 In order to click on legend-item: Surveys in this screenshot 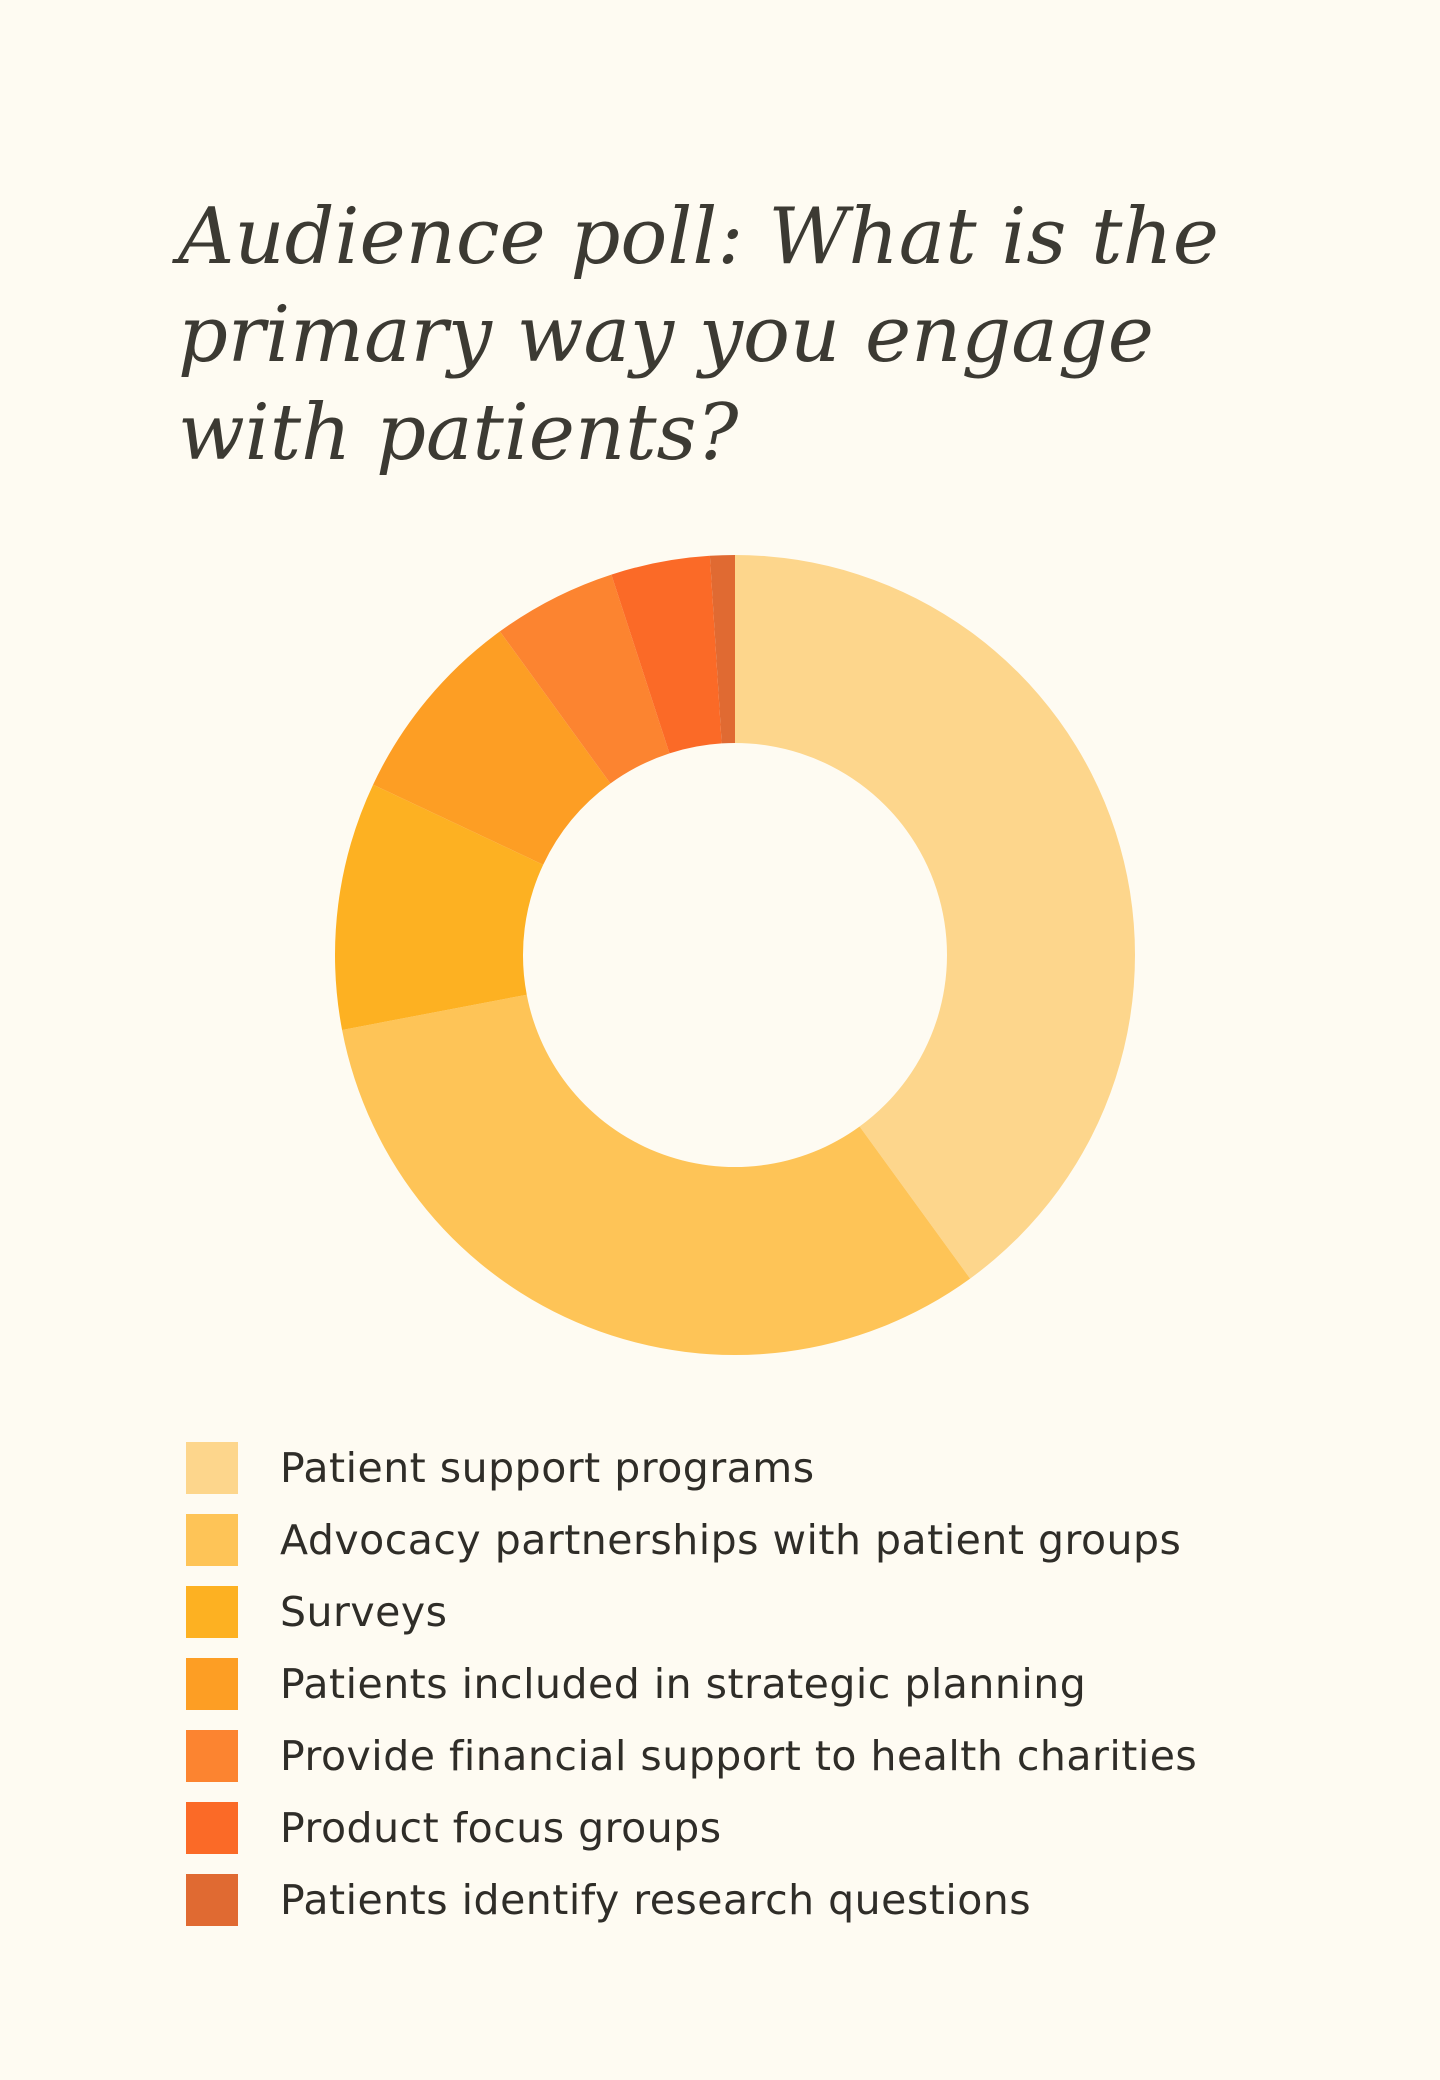, I will do `click(691, 1612)`.